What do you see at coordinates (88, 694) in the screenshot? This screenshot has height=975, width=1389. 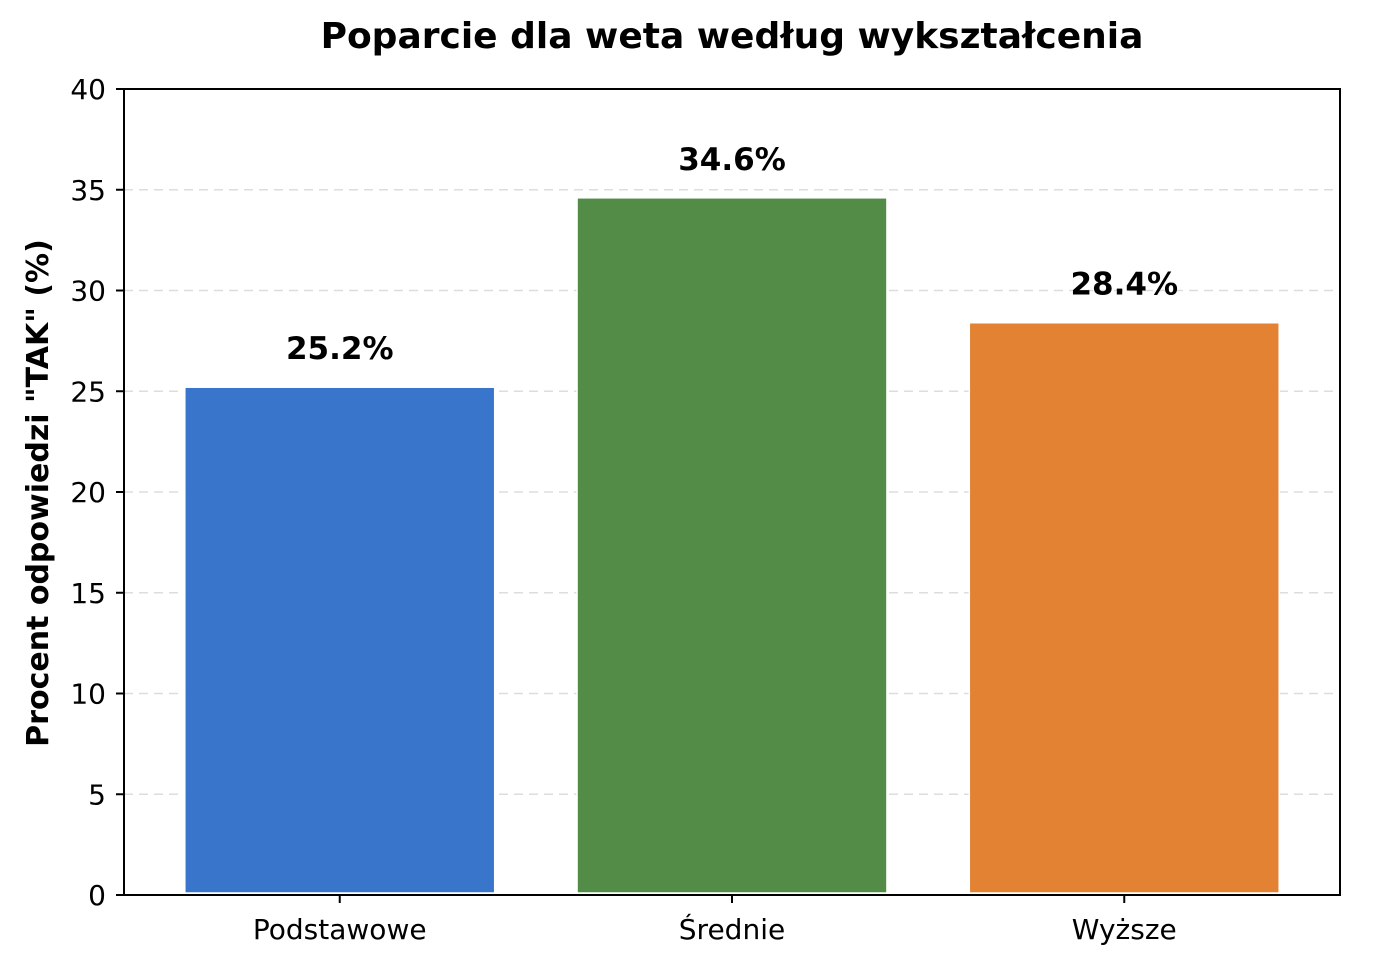 I see `y-tick-label: 10` at bounding box center [88, 694].